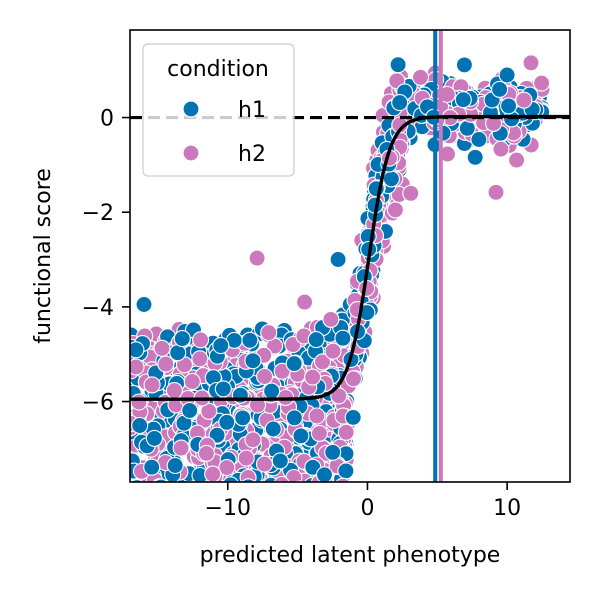 This screenshot has width=600, height=600. I want to click on legend-label-h2: h2, so click(252, 154).